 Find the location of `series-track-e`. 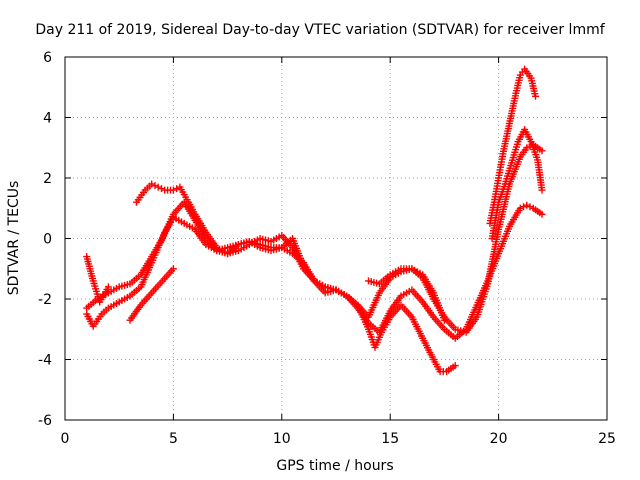

series-track-e is located at coordinates (517, 184).